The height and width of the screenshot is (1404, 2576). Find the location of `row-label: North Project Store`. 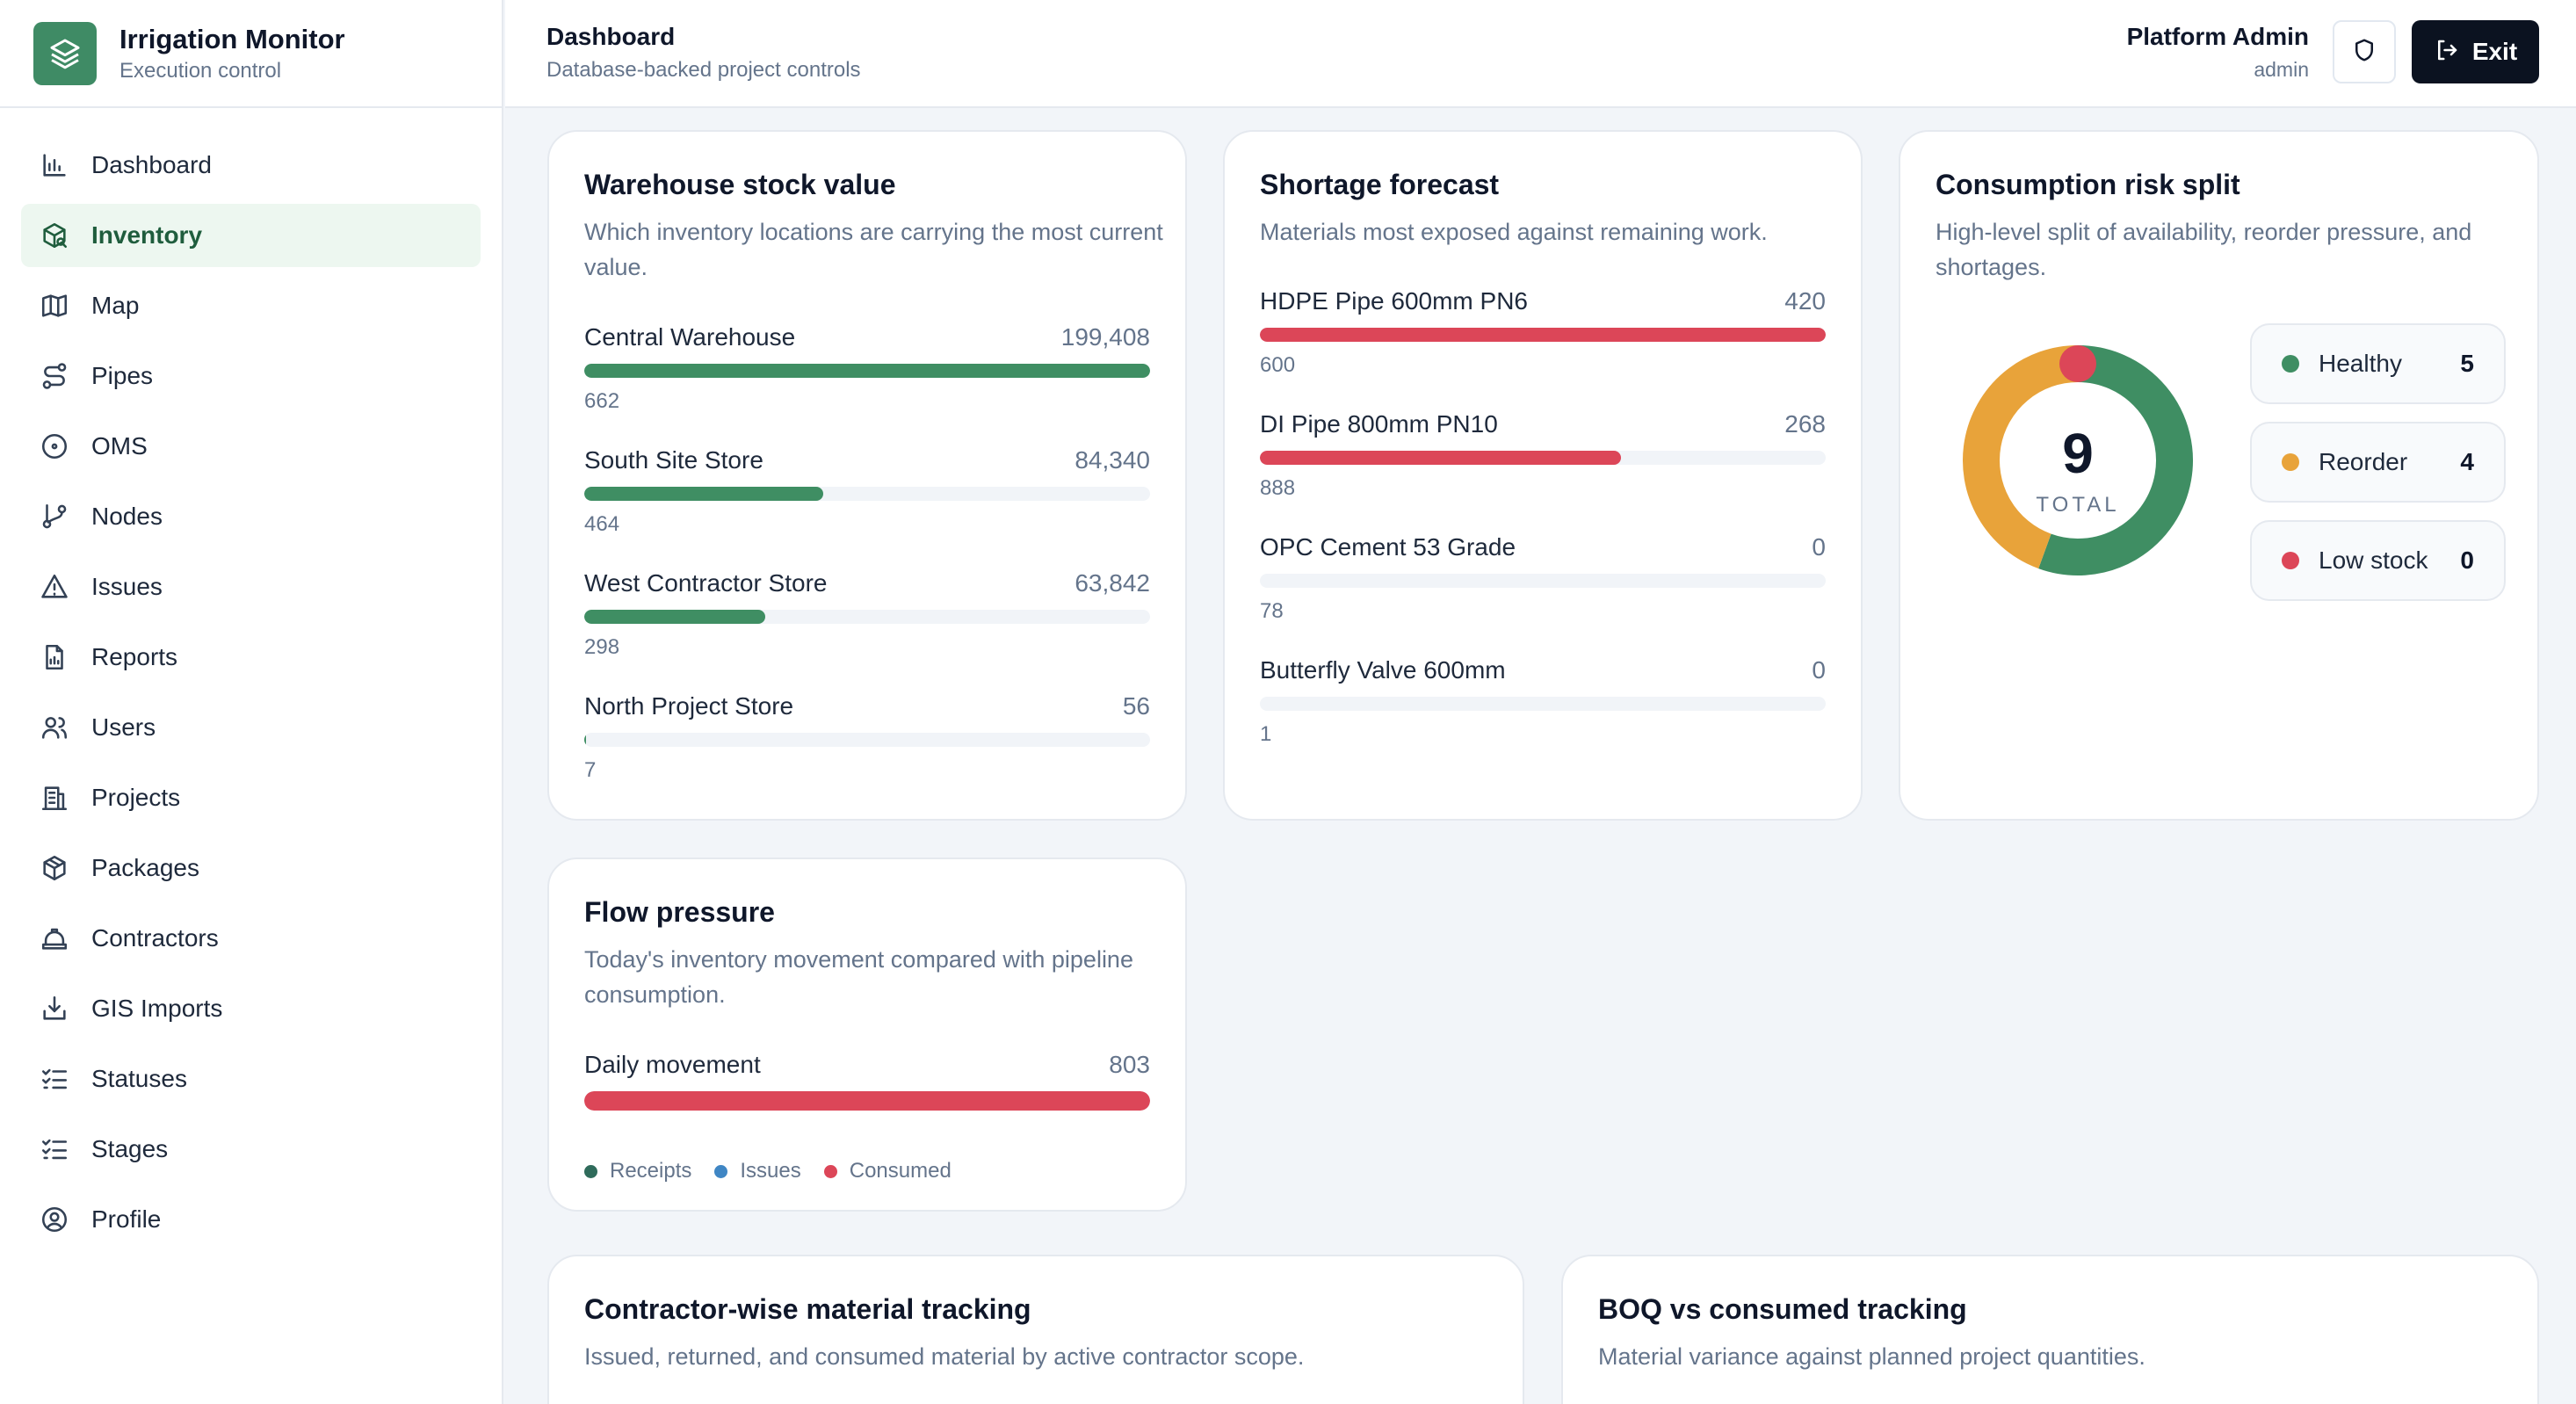

row-label: North Project Store is located at coordinates (689, 706).